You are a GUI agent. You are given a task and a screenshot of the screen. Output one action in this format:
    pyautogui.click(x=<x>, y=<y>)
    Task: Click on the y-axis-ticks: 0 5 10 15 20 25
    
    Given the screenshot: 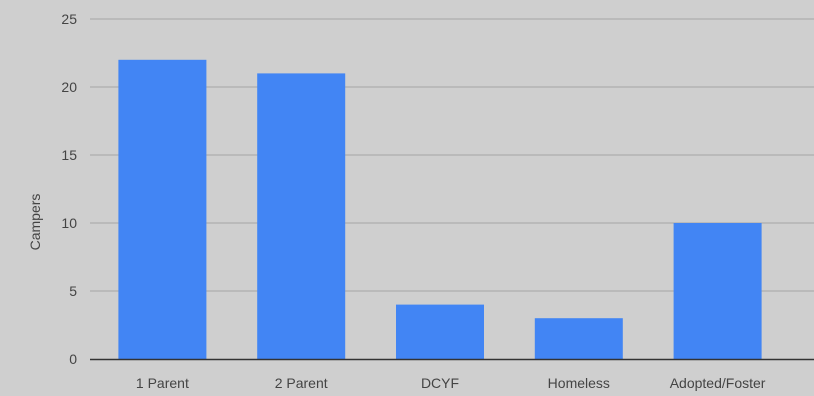 What is the action you would take?
    pyautogui.click(x=69, y=189)
    